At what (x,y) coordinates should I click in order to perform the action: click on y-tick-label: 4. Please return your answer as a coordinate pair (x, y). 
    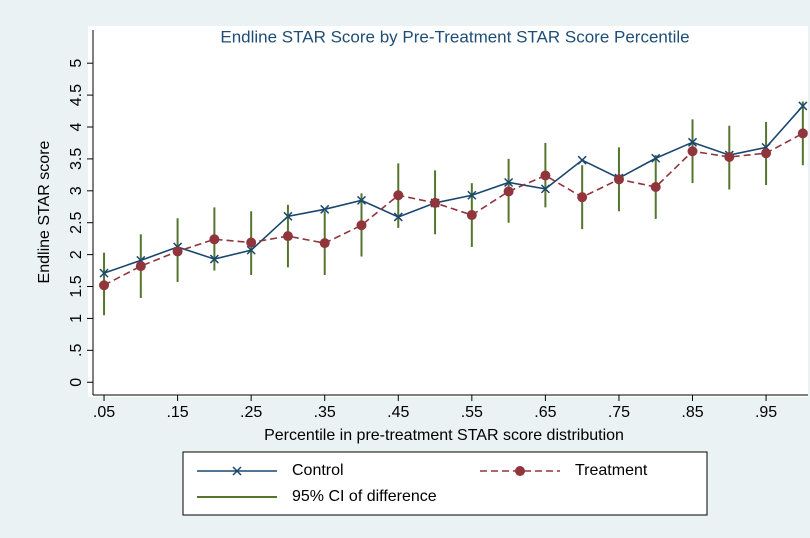
    Looking at the image, I should click on (76, 126).